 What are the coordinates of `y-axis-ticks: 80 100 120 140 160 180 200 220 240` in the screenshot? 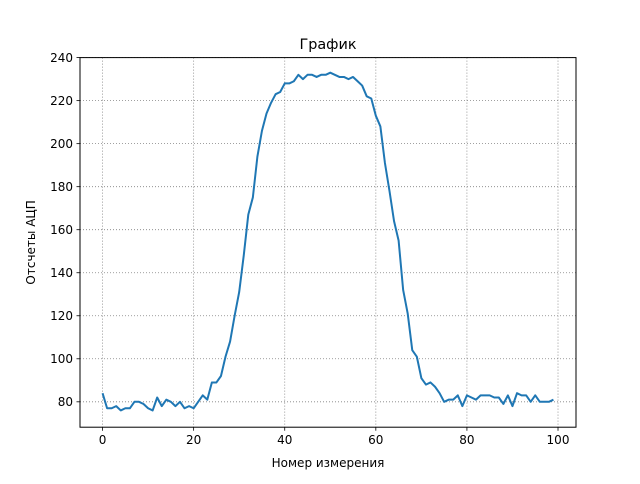 It's located at (65, 230).